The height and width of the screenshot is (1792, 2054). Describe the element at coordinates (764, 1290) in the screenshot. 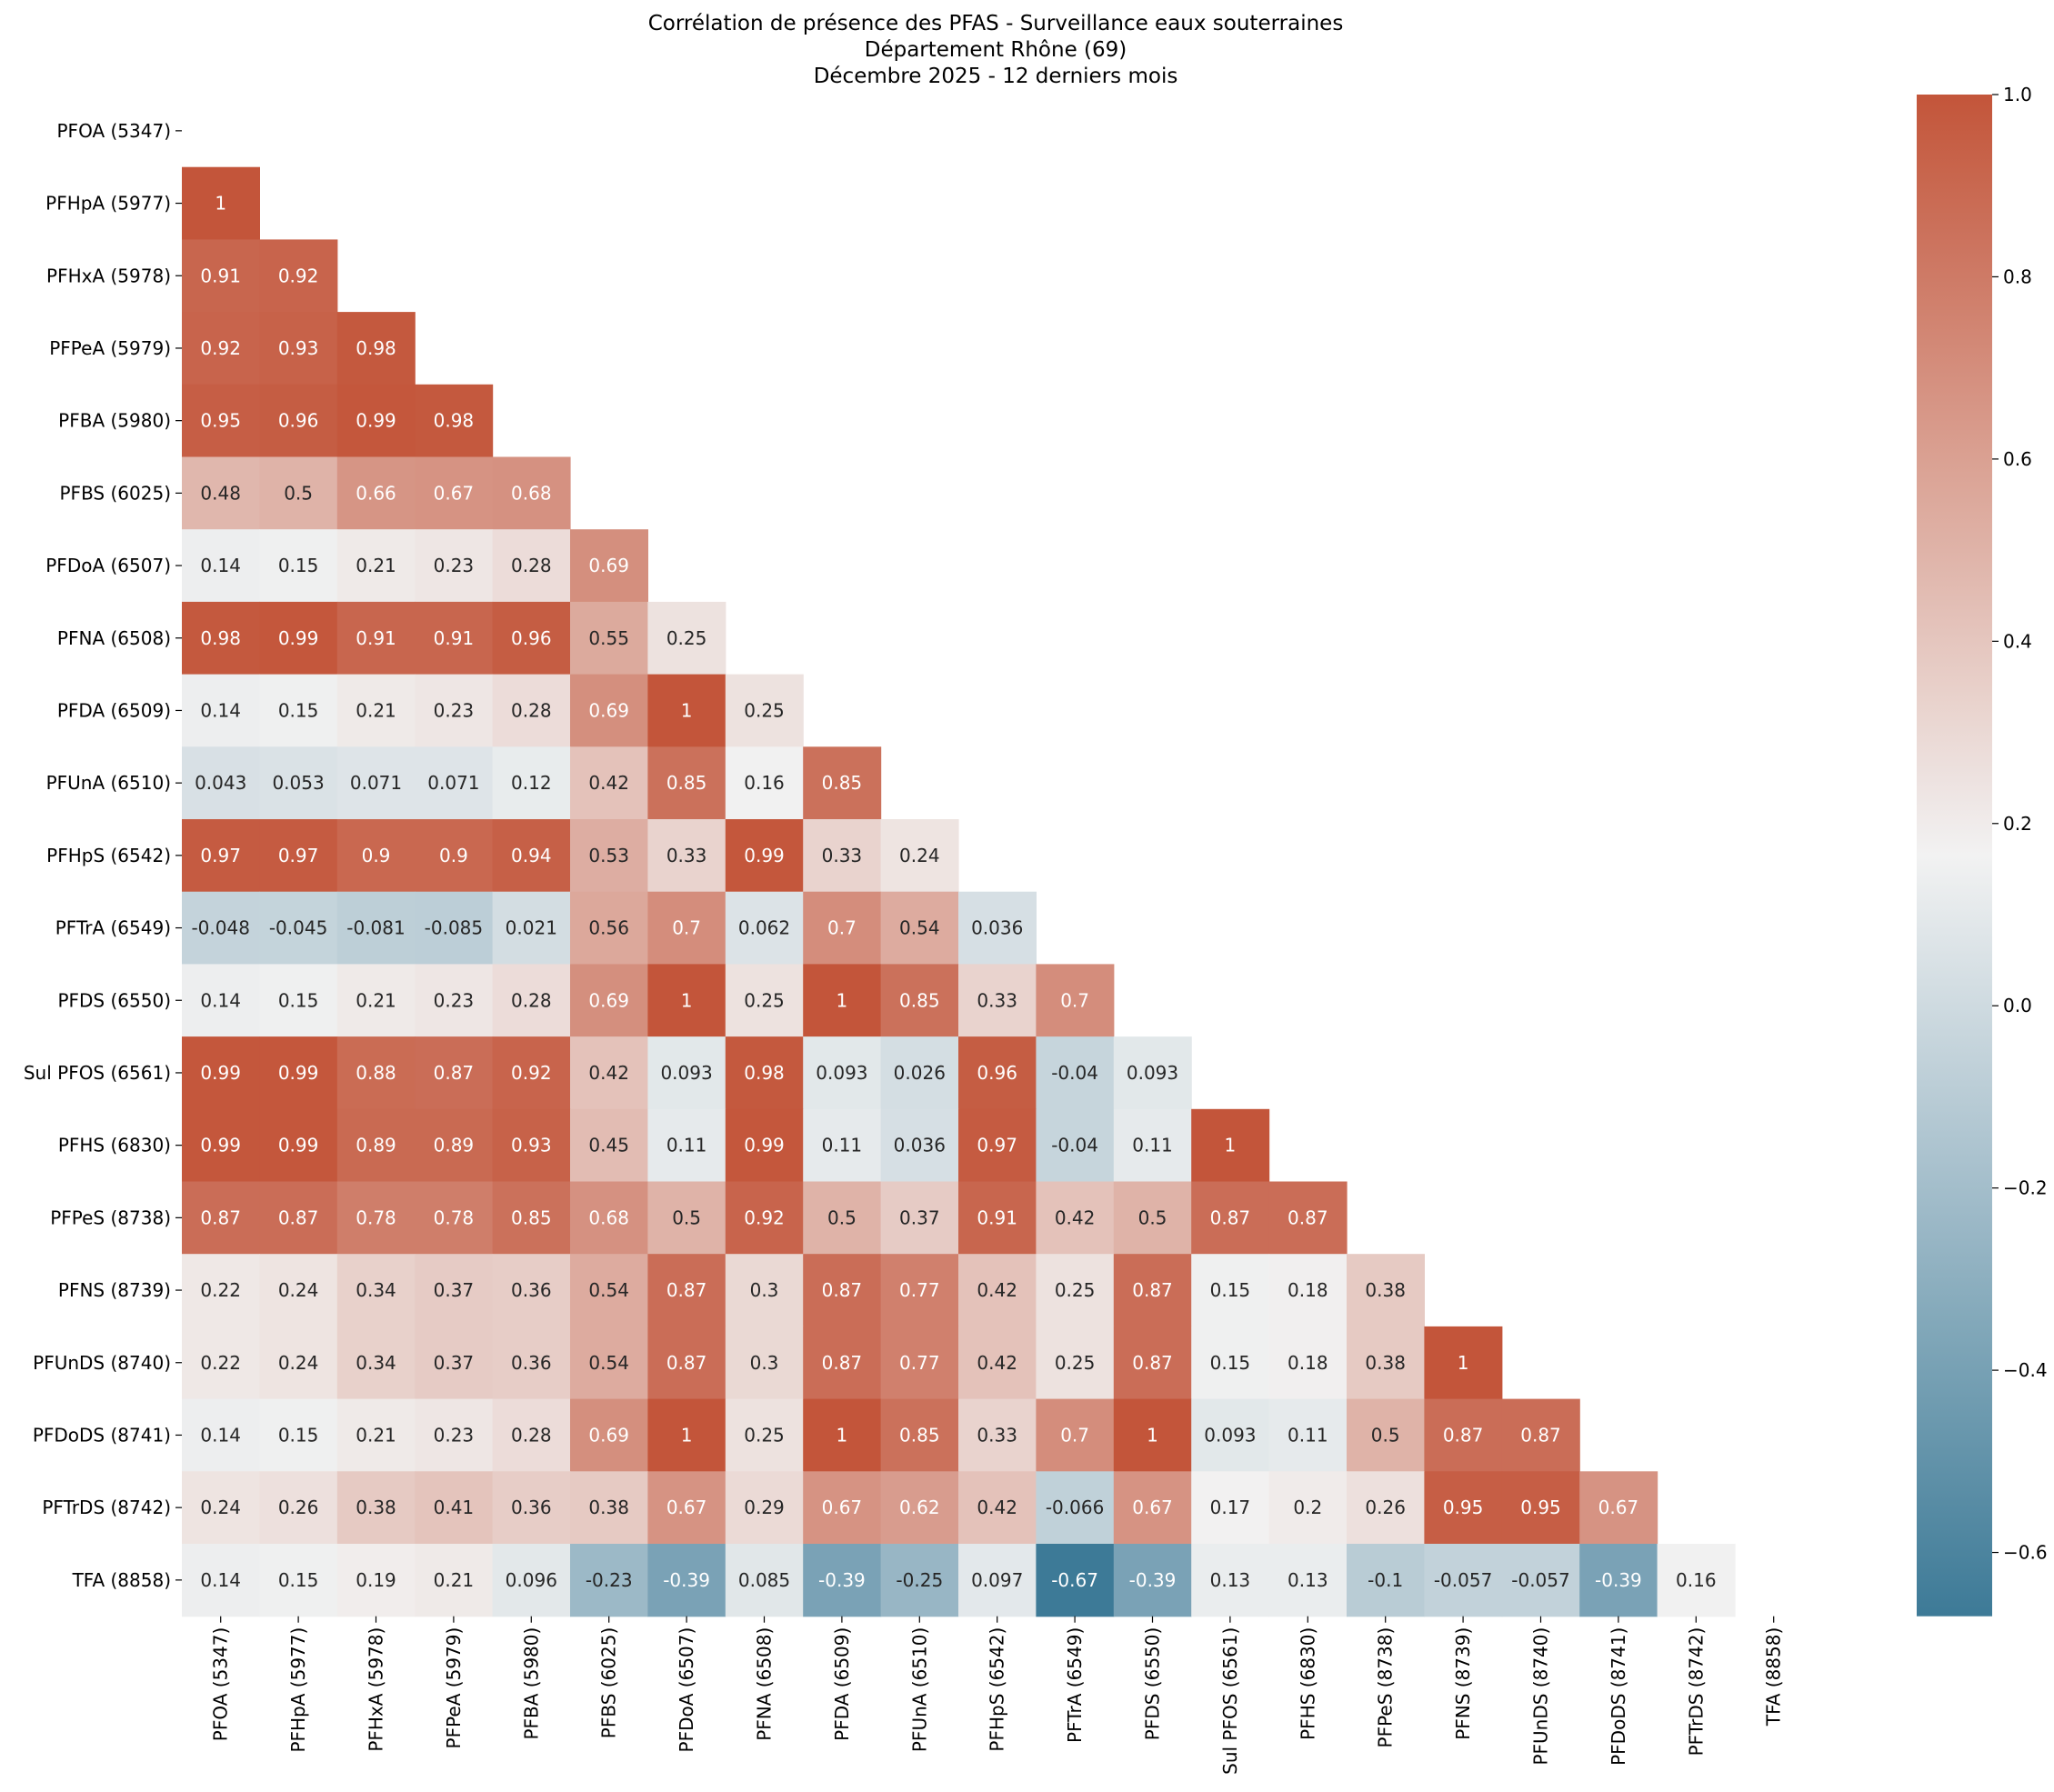

I see `cell-annotation: 0.3` at that location.